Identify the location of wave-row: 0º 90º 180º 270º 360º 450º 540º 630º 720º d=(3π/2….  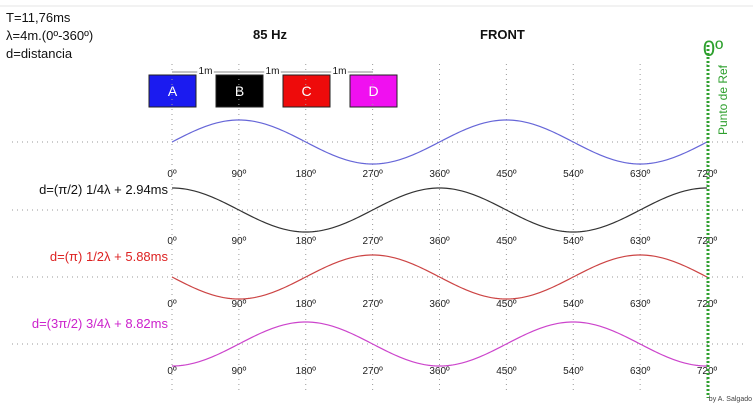
(375, 346).